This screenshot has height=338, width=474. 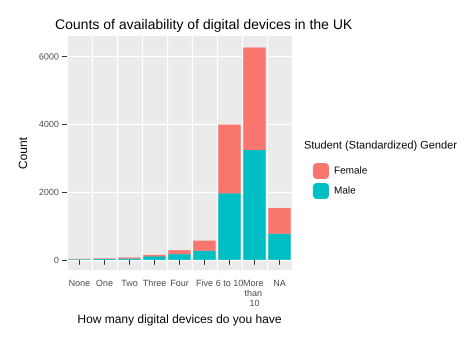 What do you see at coordinates (129, 283) in the screenshot?
I see `x-tick-label: Two` at bounding box center [129, 283].